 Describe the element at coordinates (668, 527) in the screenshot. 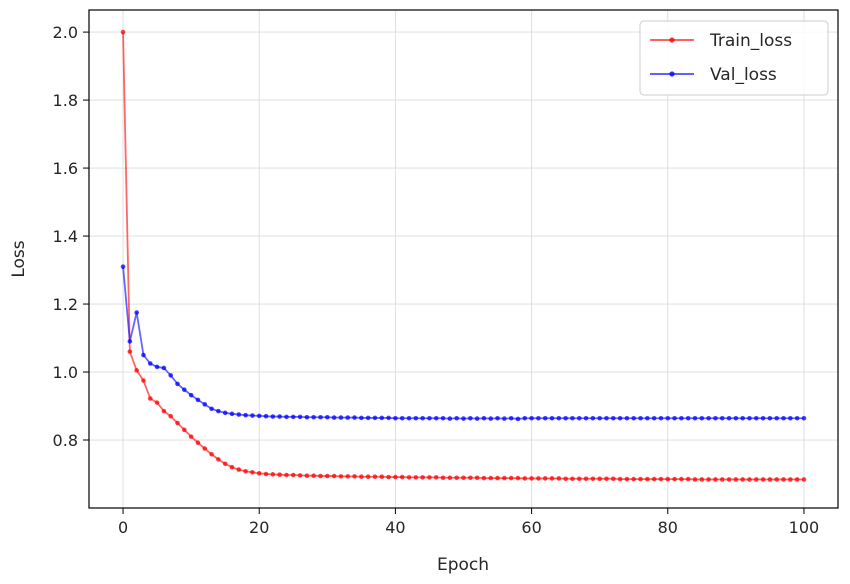

I see `x-tick-label: 80` at that location.